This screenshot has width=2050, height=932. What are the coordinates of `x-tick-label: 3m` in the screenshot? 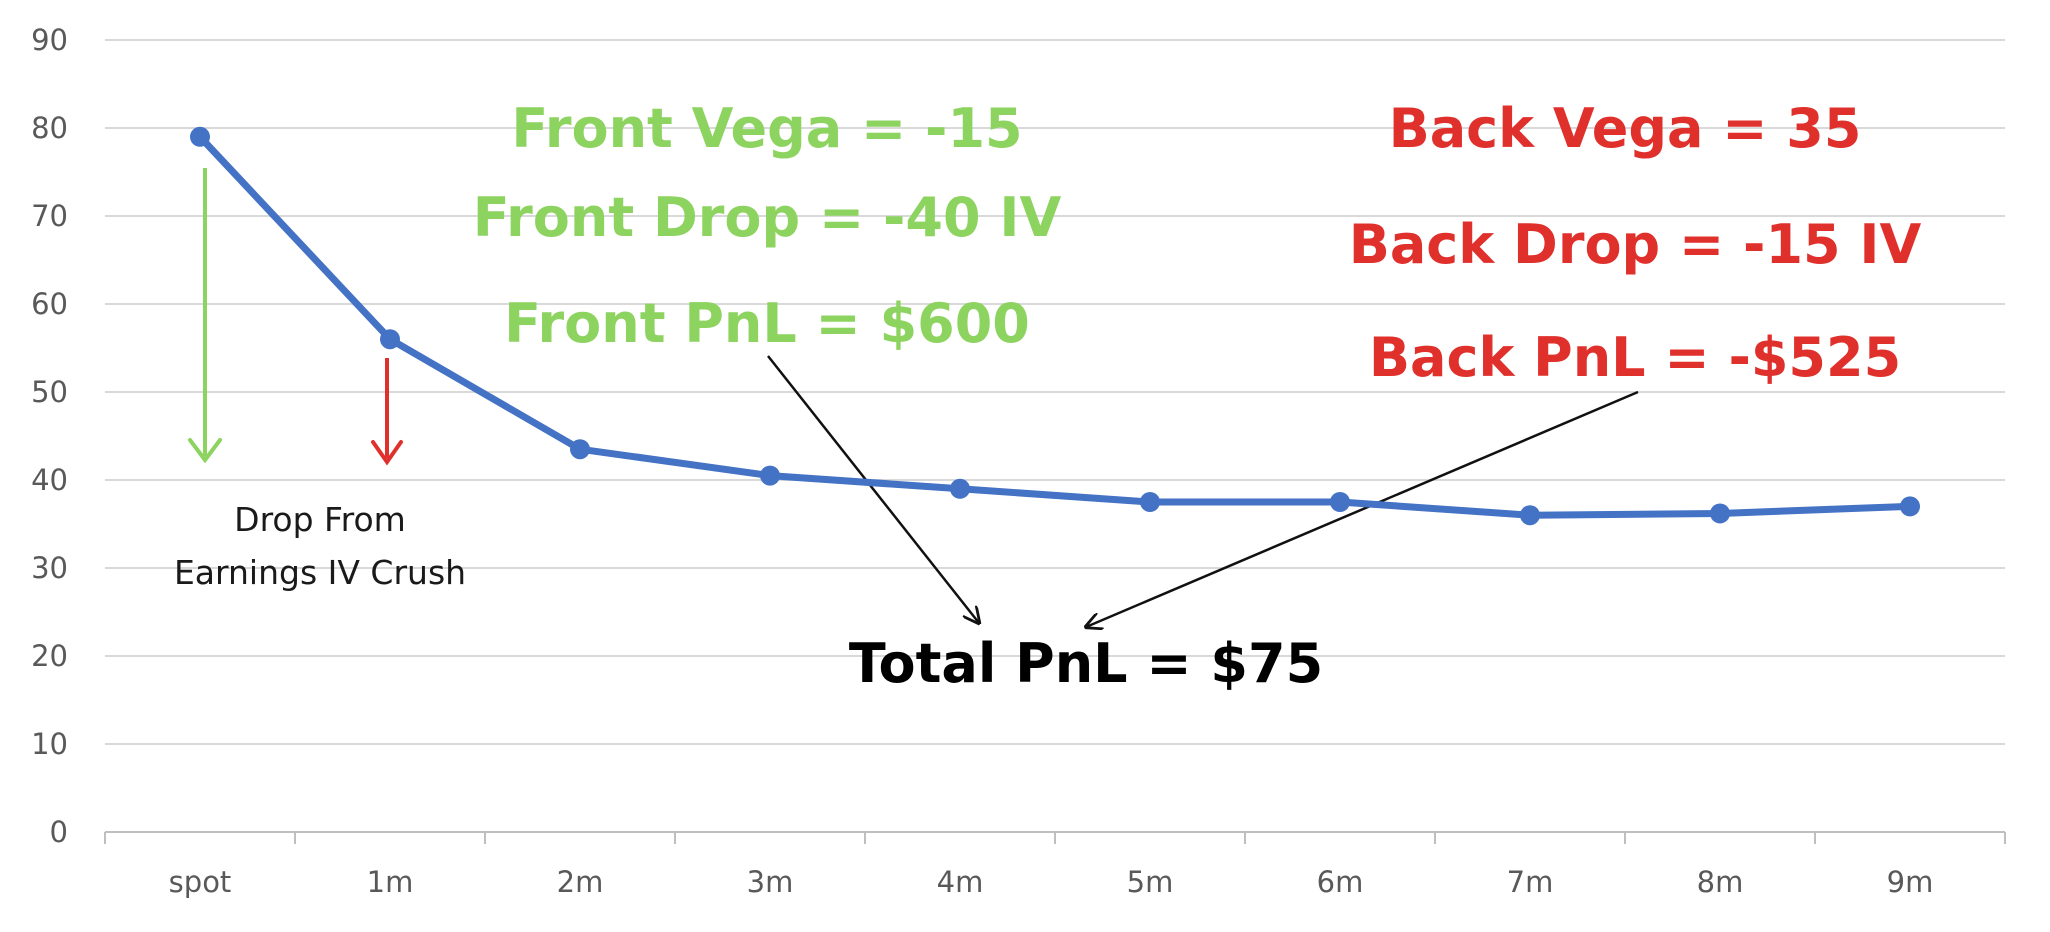 It's located at (770, 882).